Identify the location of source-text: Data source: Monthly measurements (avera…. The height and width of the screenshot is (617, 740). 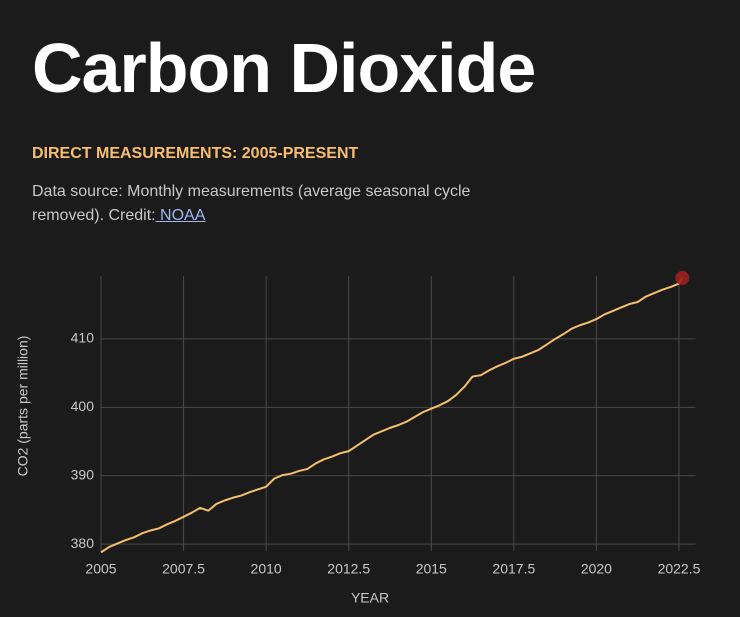
(251, 203).